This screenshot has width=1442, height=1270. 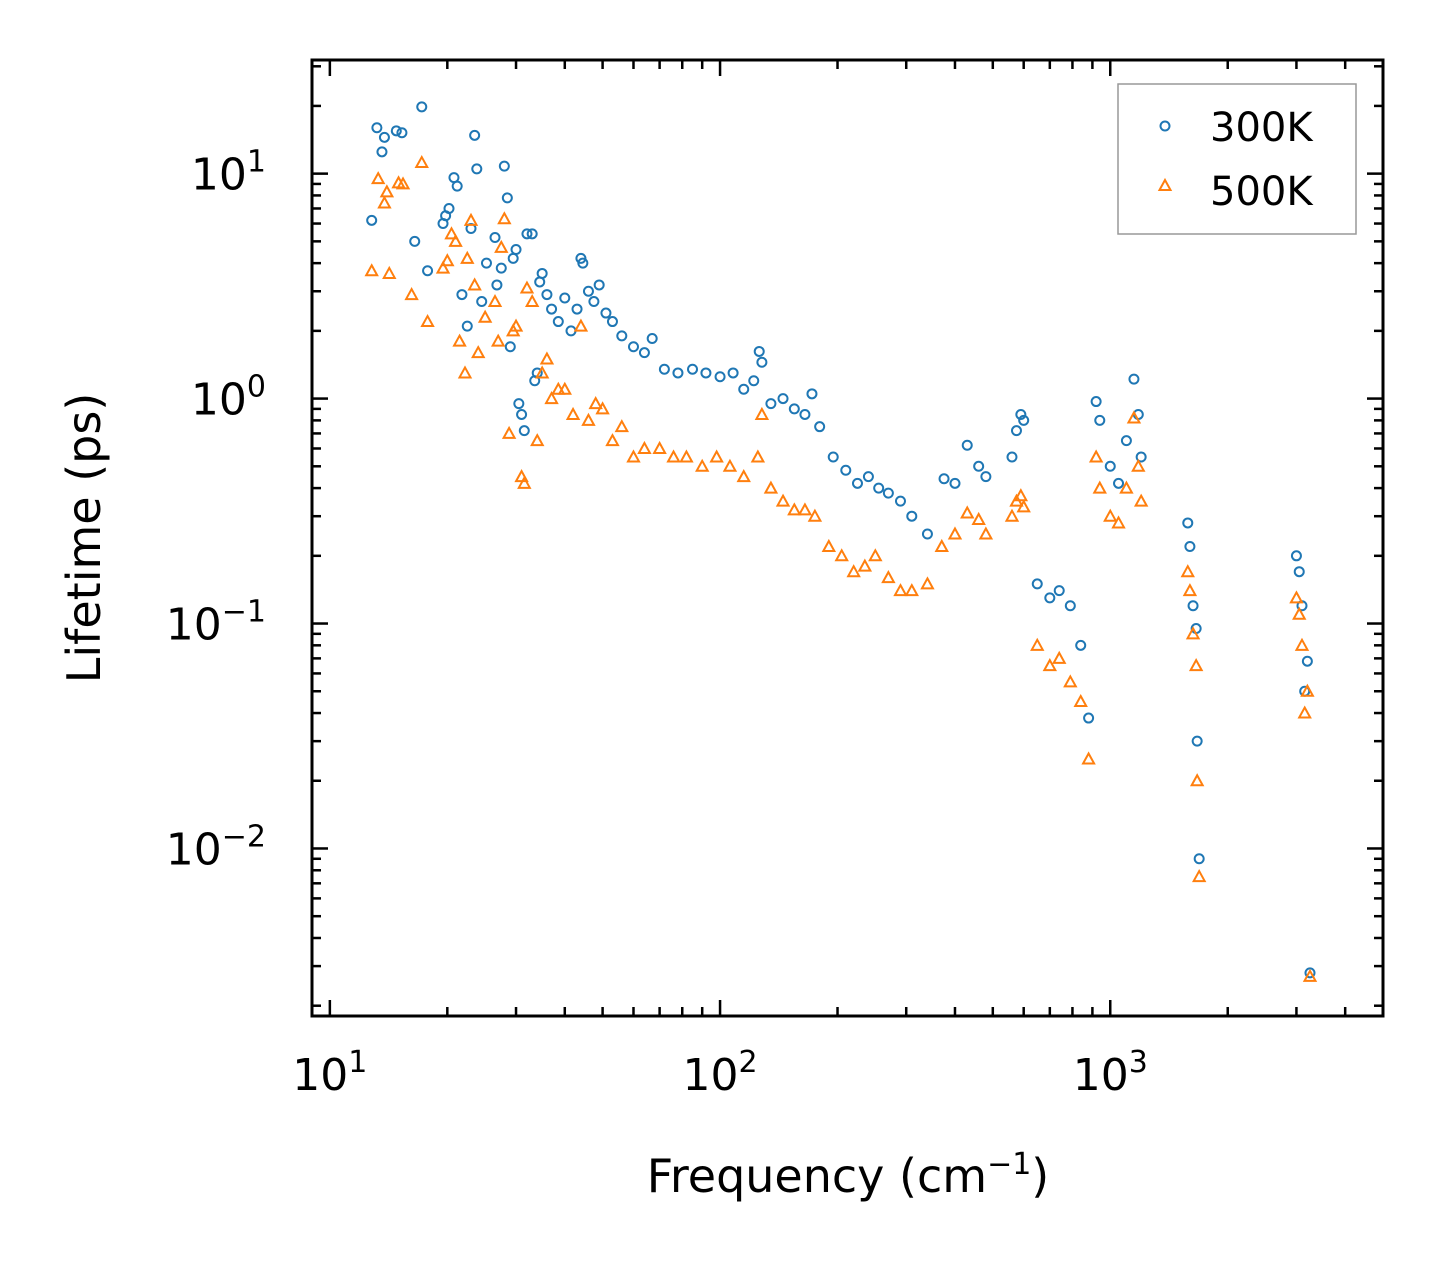 I want to click on y-tick-label-exponent: 1, so click(x=256, y=162).